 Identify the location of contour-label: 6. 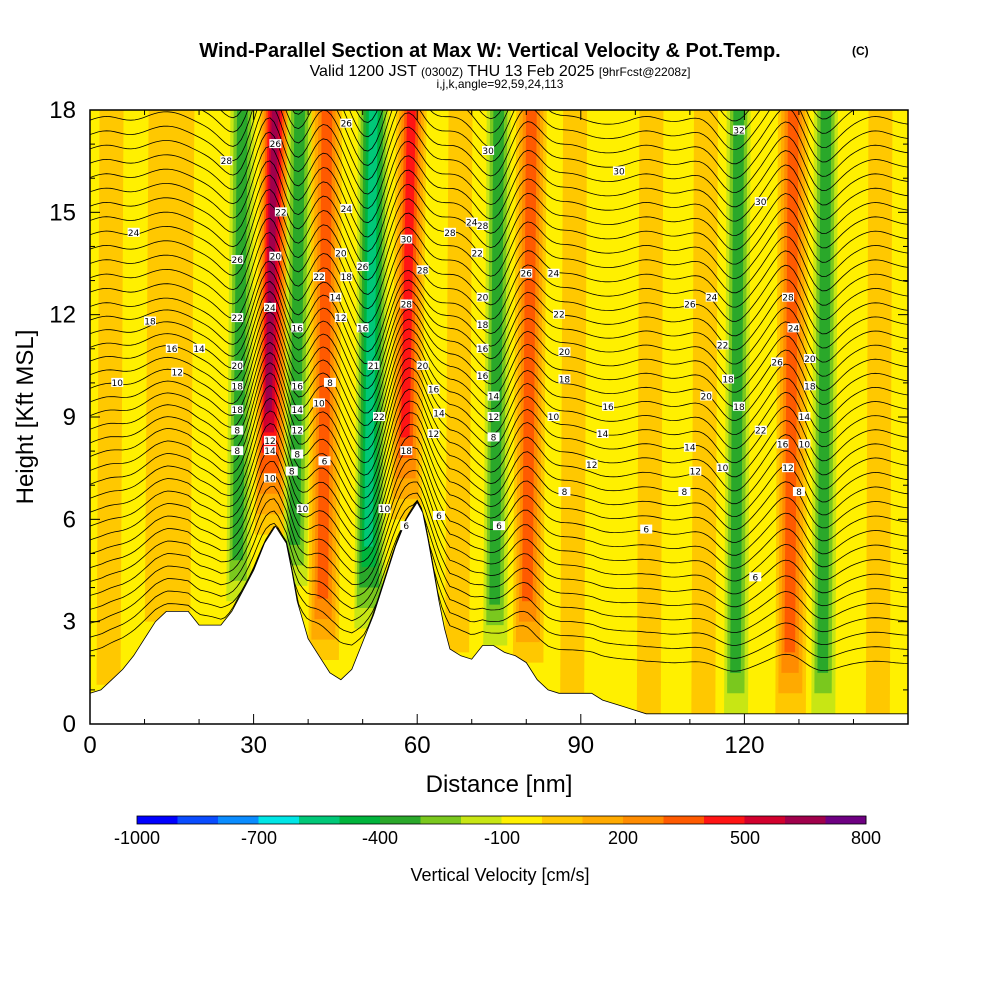
(646, 530).